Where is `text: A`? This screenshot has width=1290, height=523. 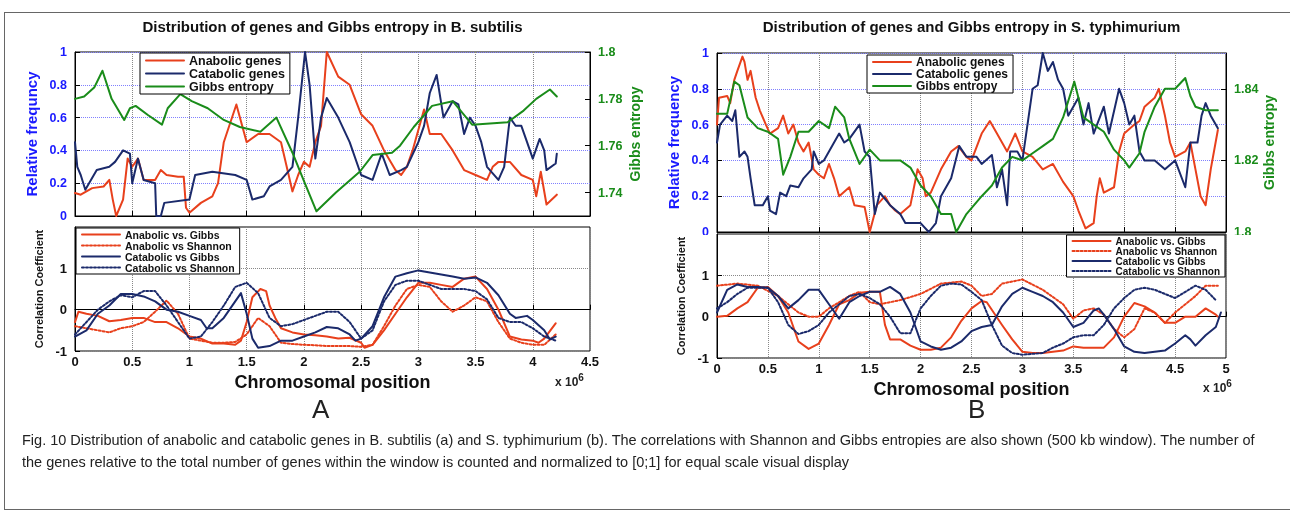 text: A is located at coordinates (321, 409).